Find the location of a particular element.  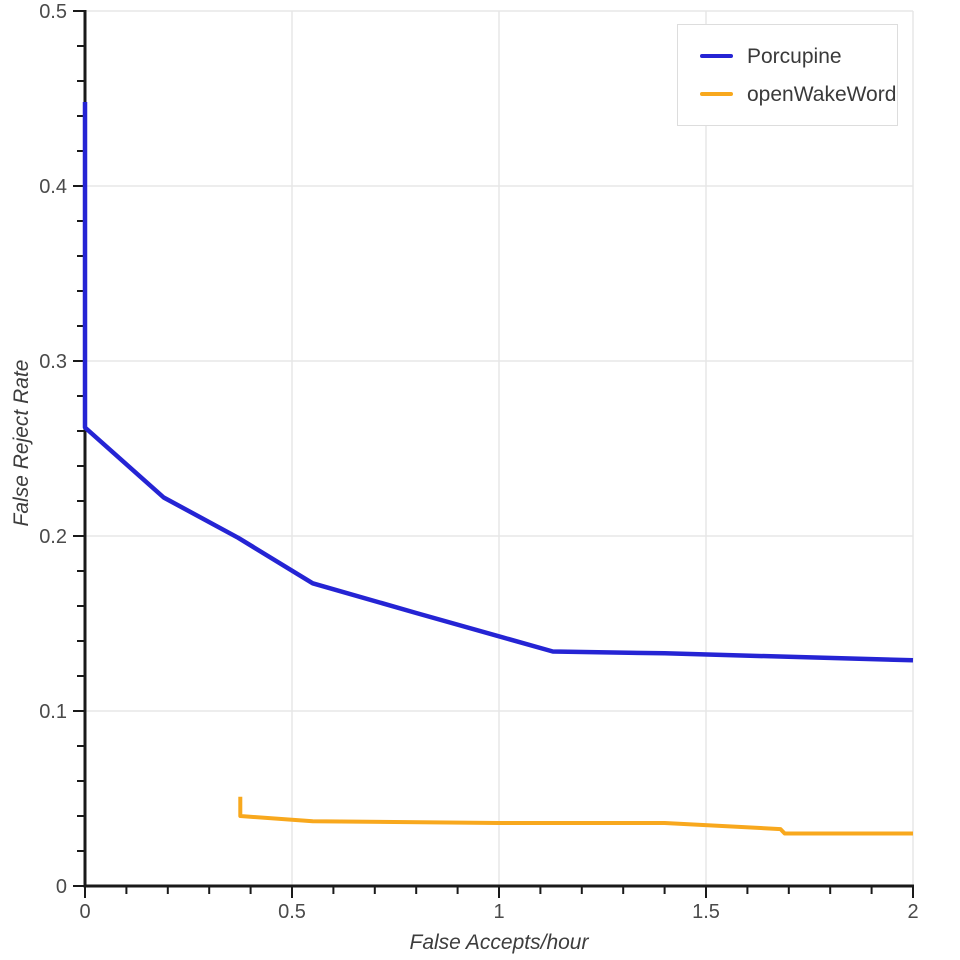

x-tick-label: 1 is located at coordinates (498, 912).